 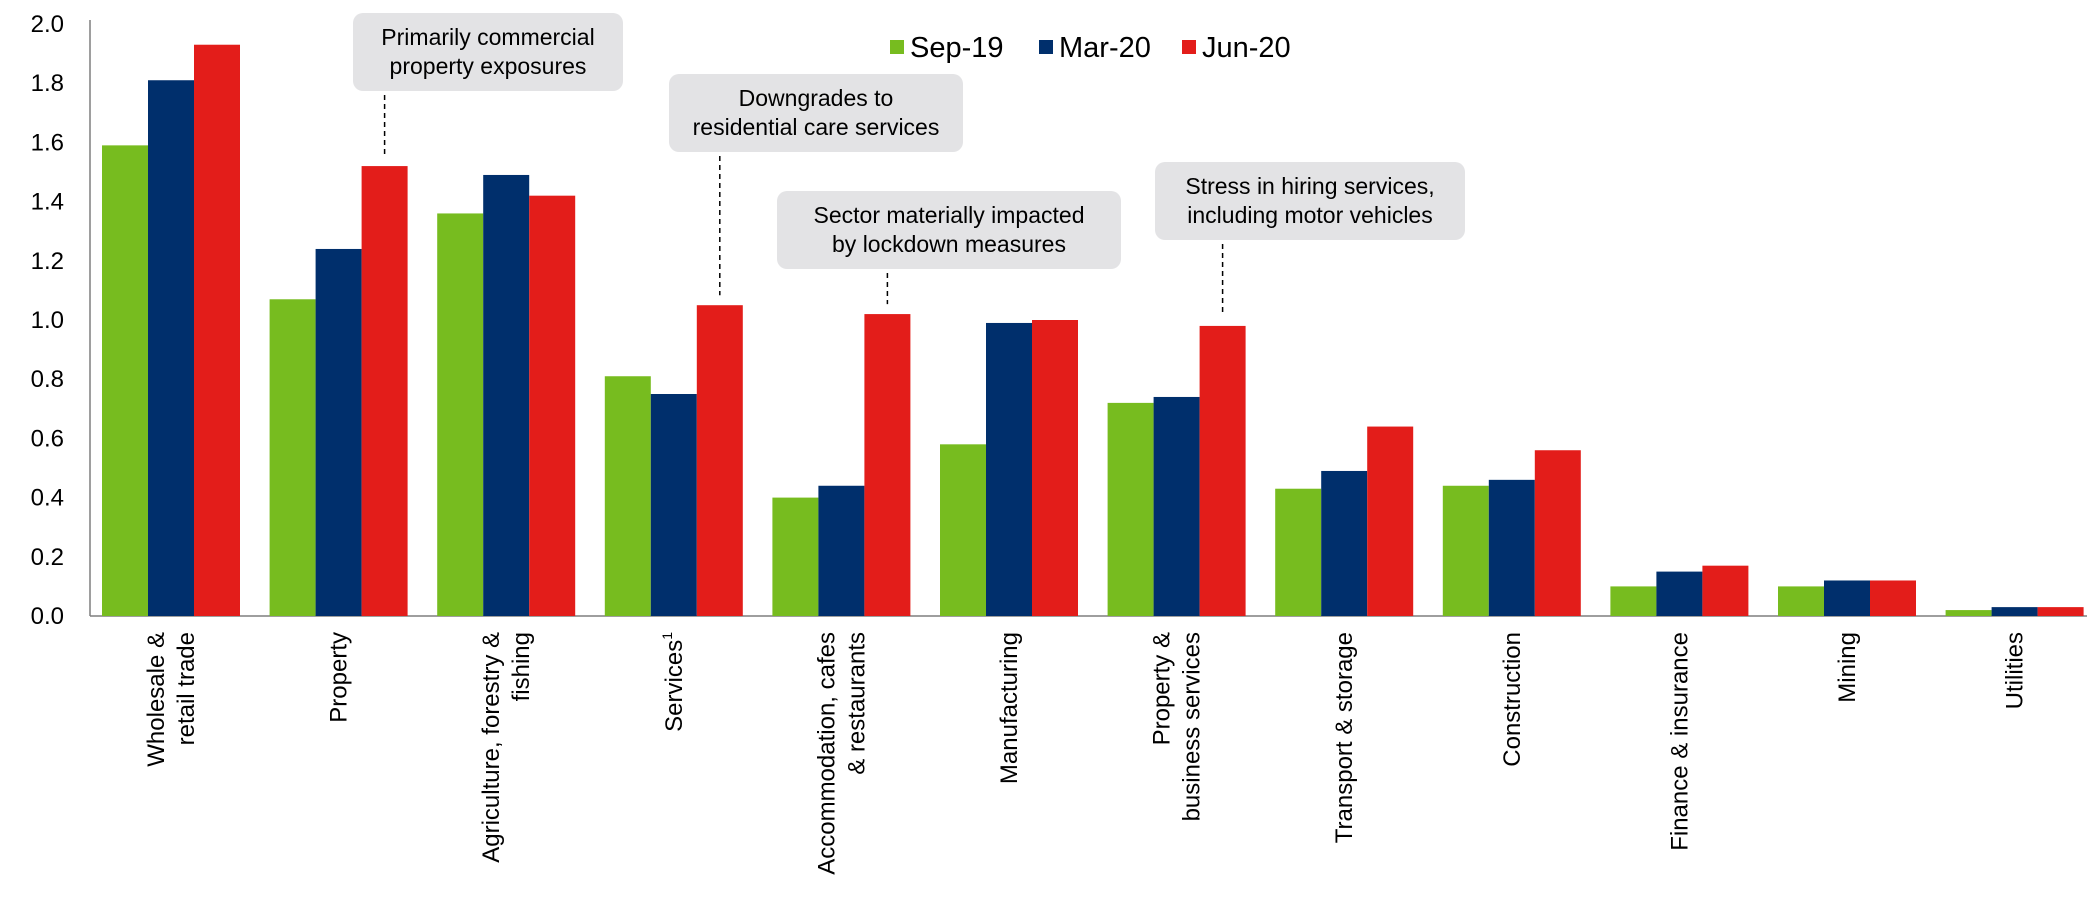 I want to click on category-label: Mining, so click(x=1847, y=667).